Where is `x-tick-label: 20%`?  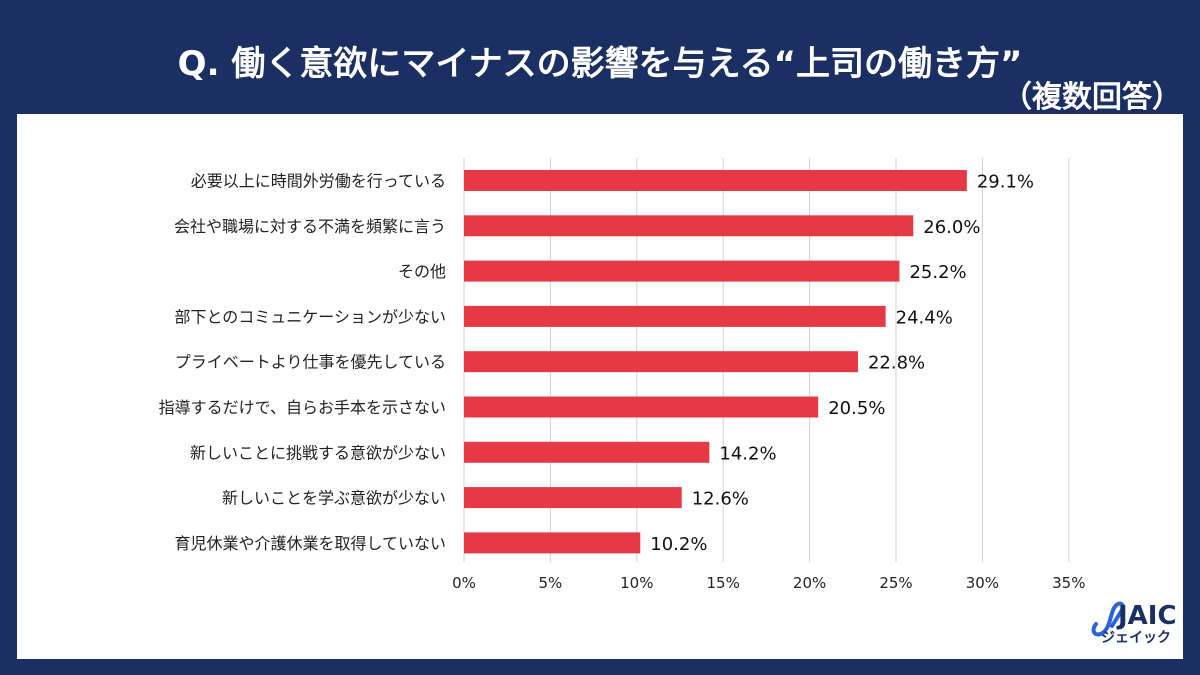 x-tick-label: 20% is located at coordinates (809, 583).